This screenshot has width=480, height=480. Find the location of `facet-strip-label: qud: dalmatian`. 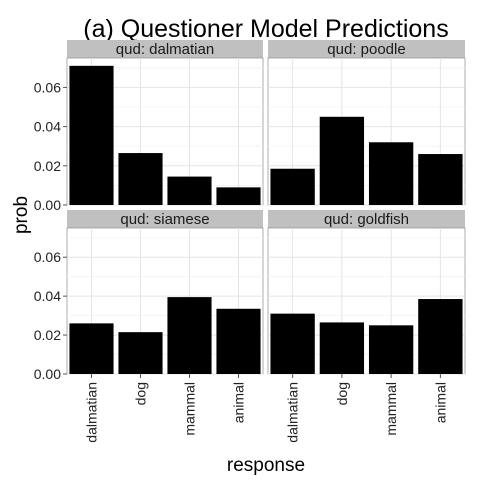

facet-strip-label: qud: dalmatian is located at coordinates (165, 49).